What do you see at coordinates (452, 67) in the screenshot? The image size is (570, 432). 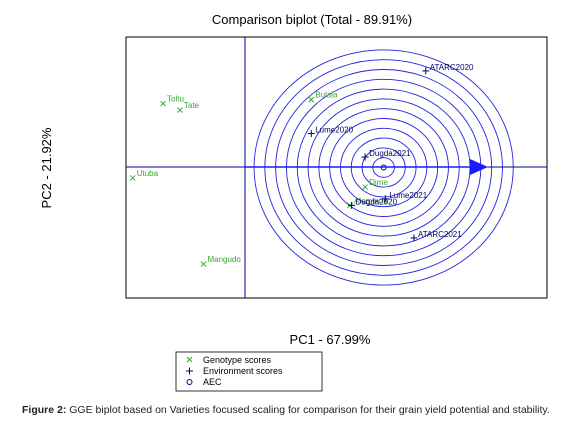 I see `environment-label: ATARC2020` at bounding box center [452, 67].